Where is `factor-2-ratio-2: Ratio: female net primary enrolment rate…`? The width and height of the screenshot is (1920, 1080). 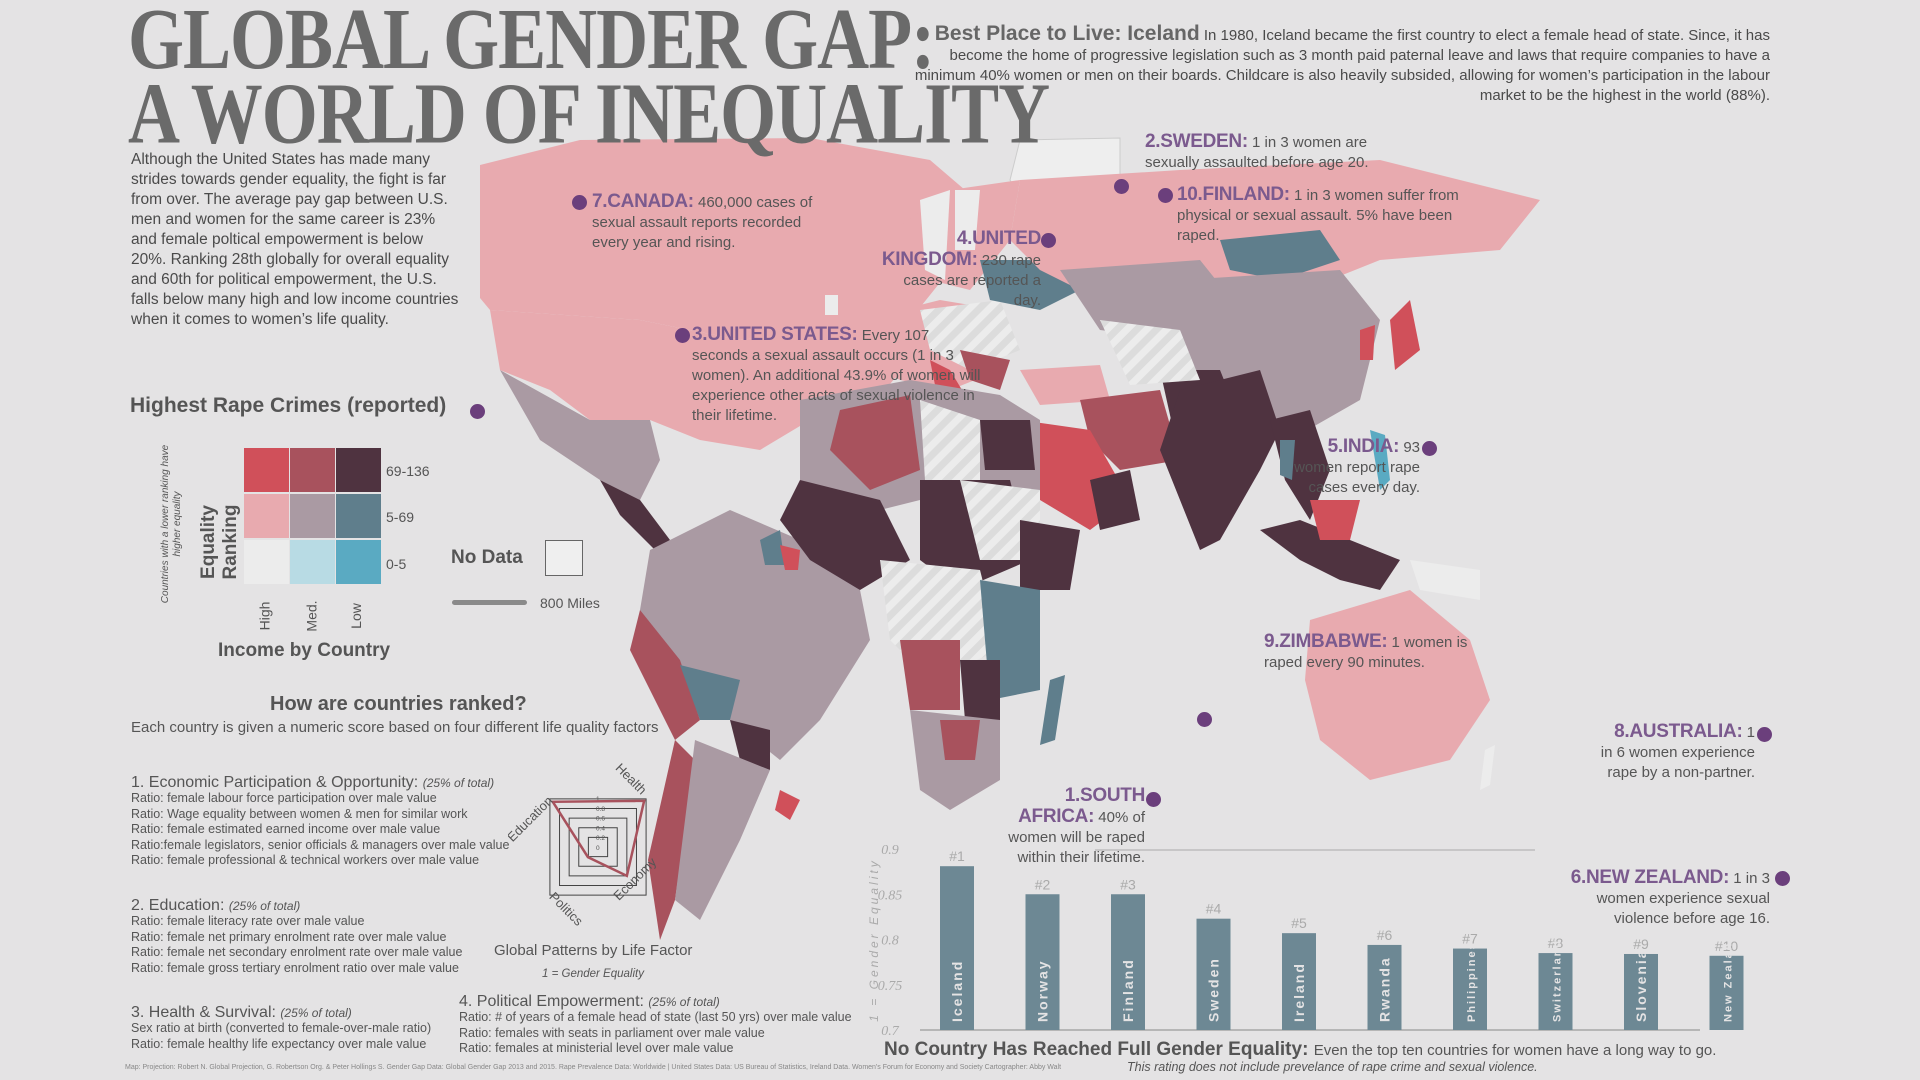
factor-2-ratio-2: Ratio: female net primary enrolment rate… is located at coordinates (289, 936).